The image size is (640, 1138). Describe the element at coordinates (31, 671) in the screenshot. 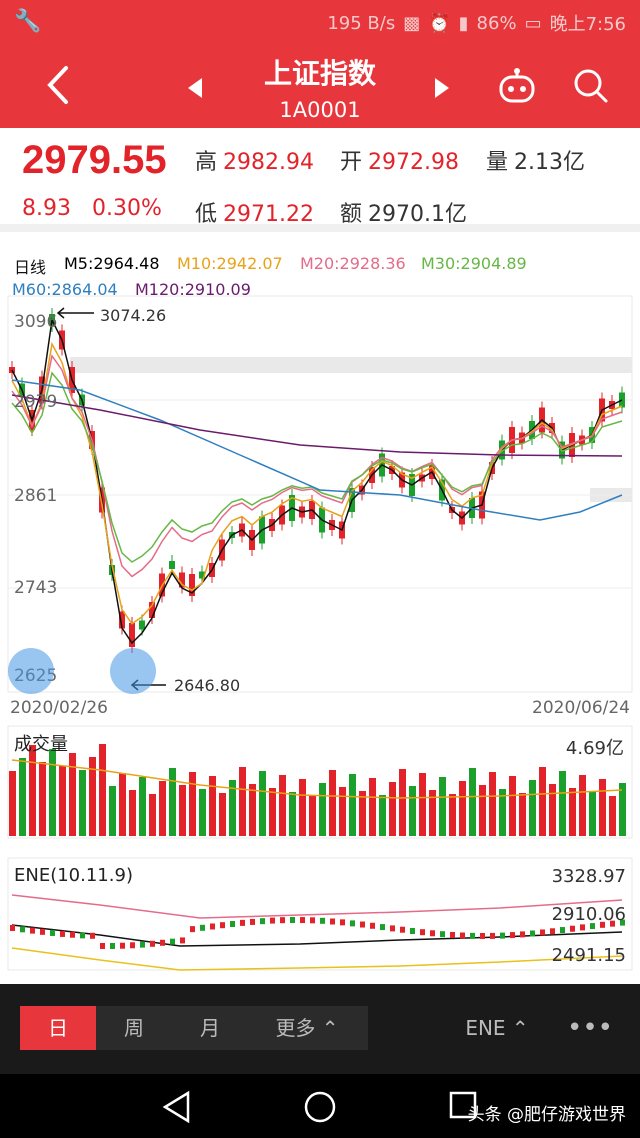

I see `scroll-left-button` at that location.